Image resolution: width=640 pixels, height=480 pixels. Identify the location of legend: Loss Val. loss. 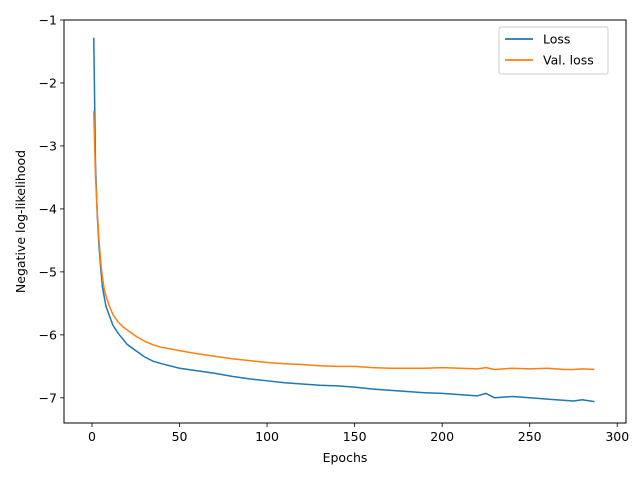
(553, 50).